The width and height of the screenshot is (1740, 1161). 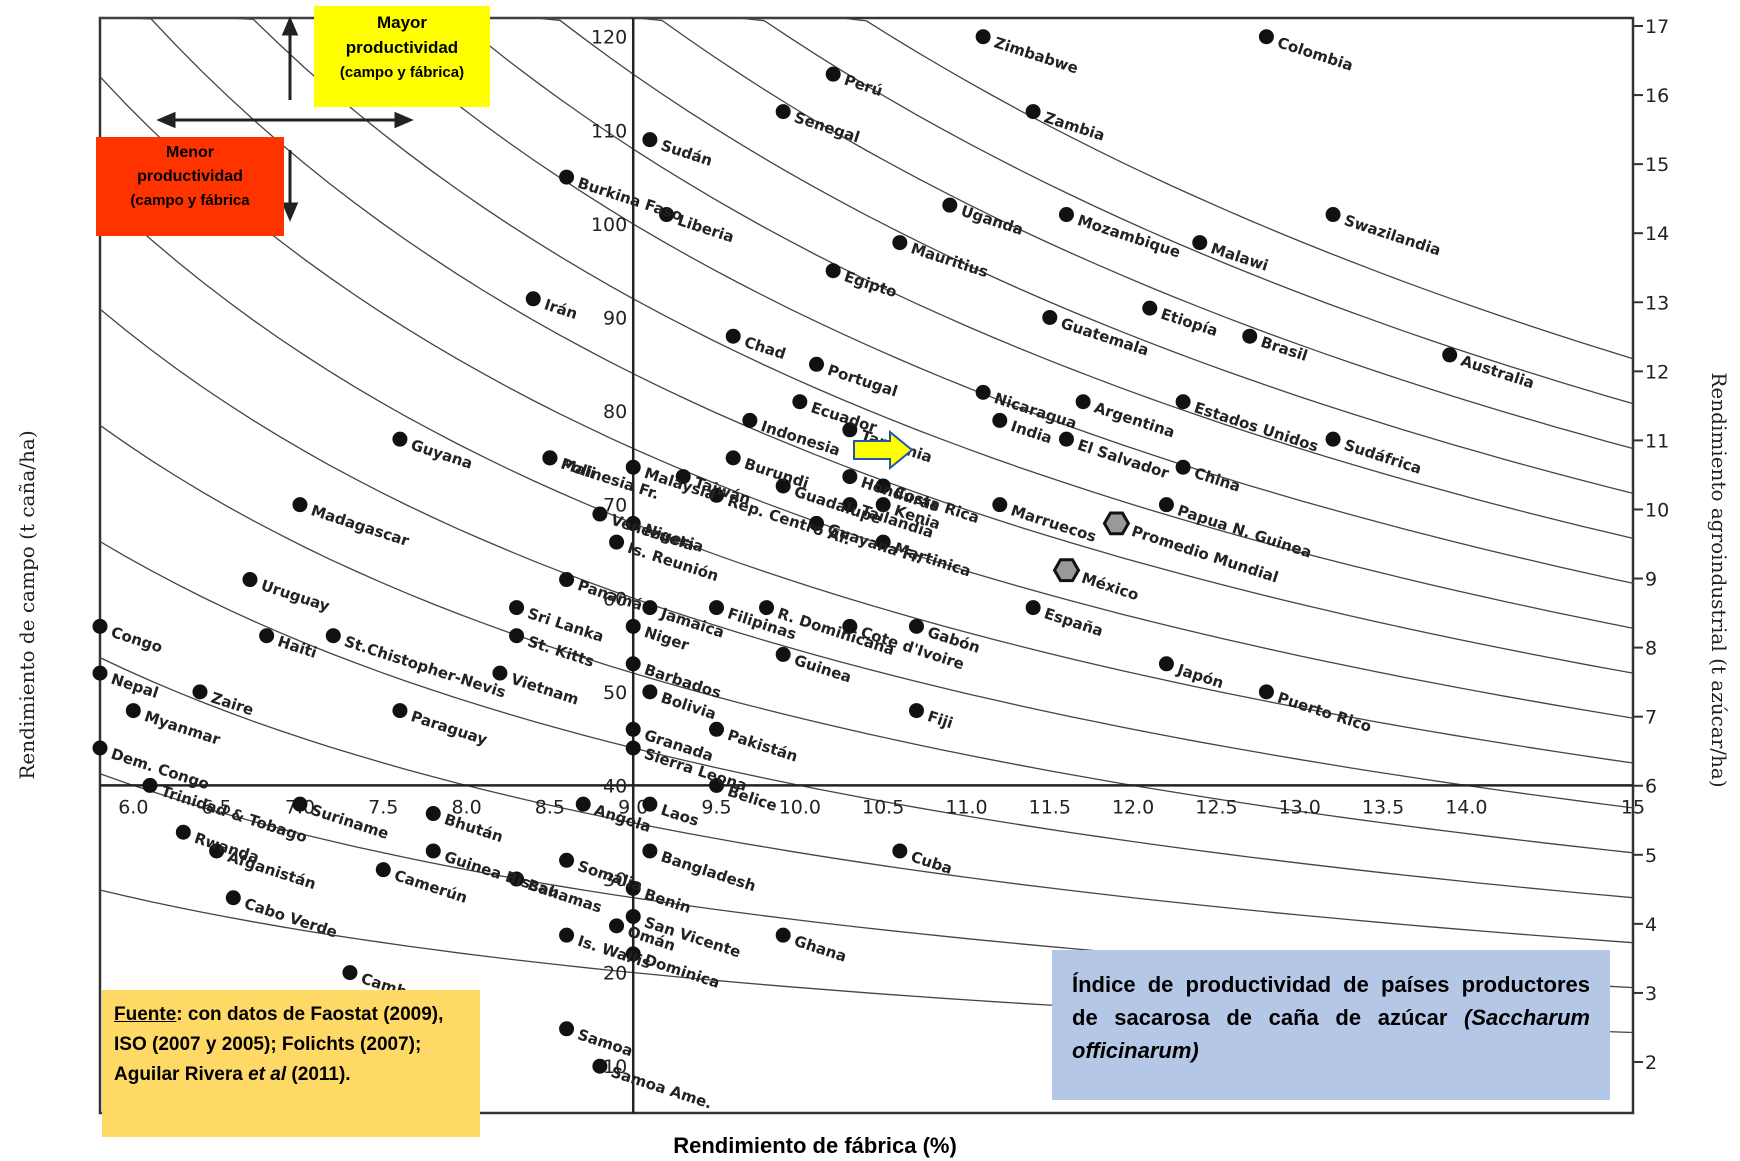 What do you see at coordinates (820, 949) in the screenshot?
I see `data-point-label: Ghana` at bounding box center [820, 949].